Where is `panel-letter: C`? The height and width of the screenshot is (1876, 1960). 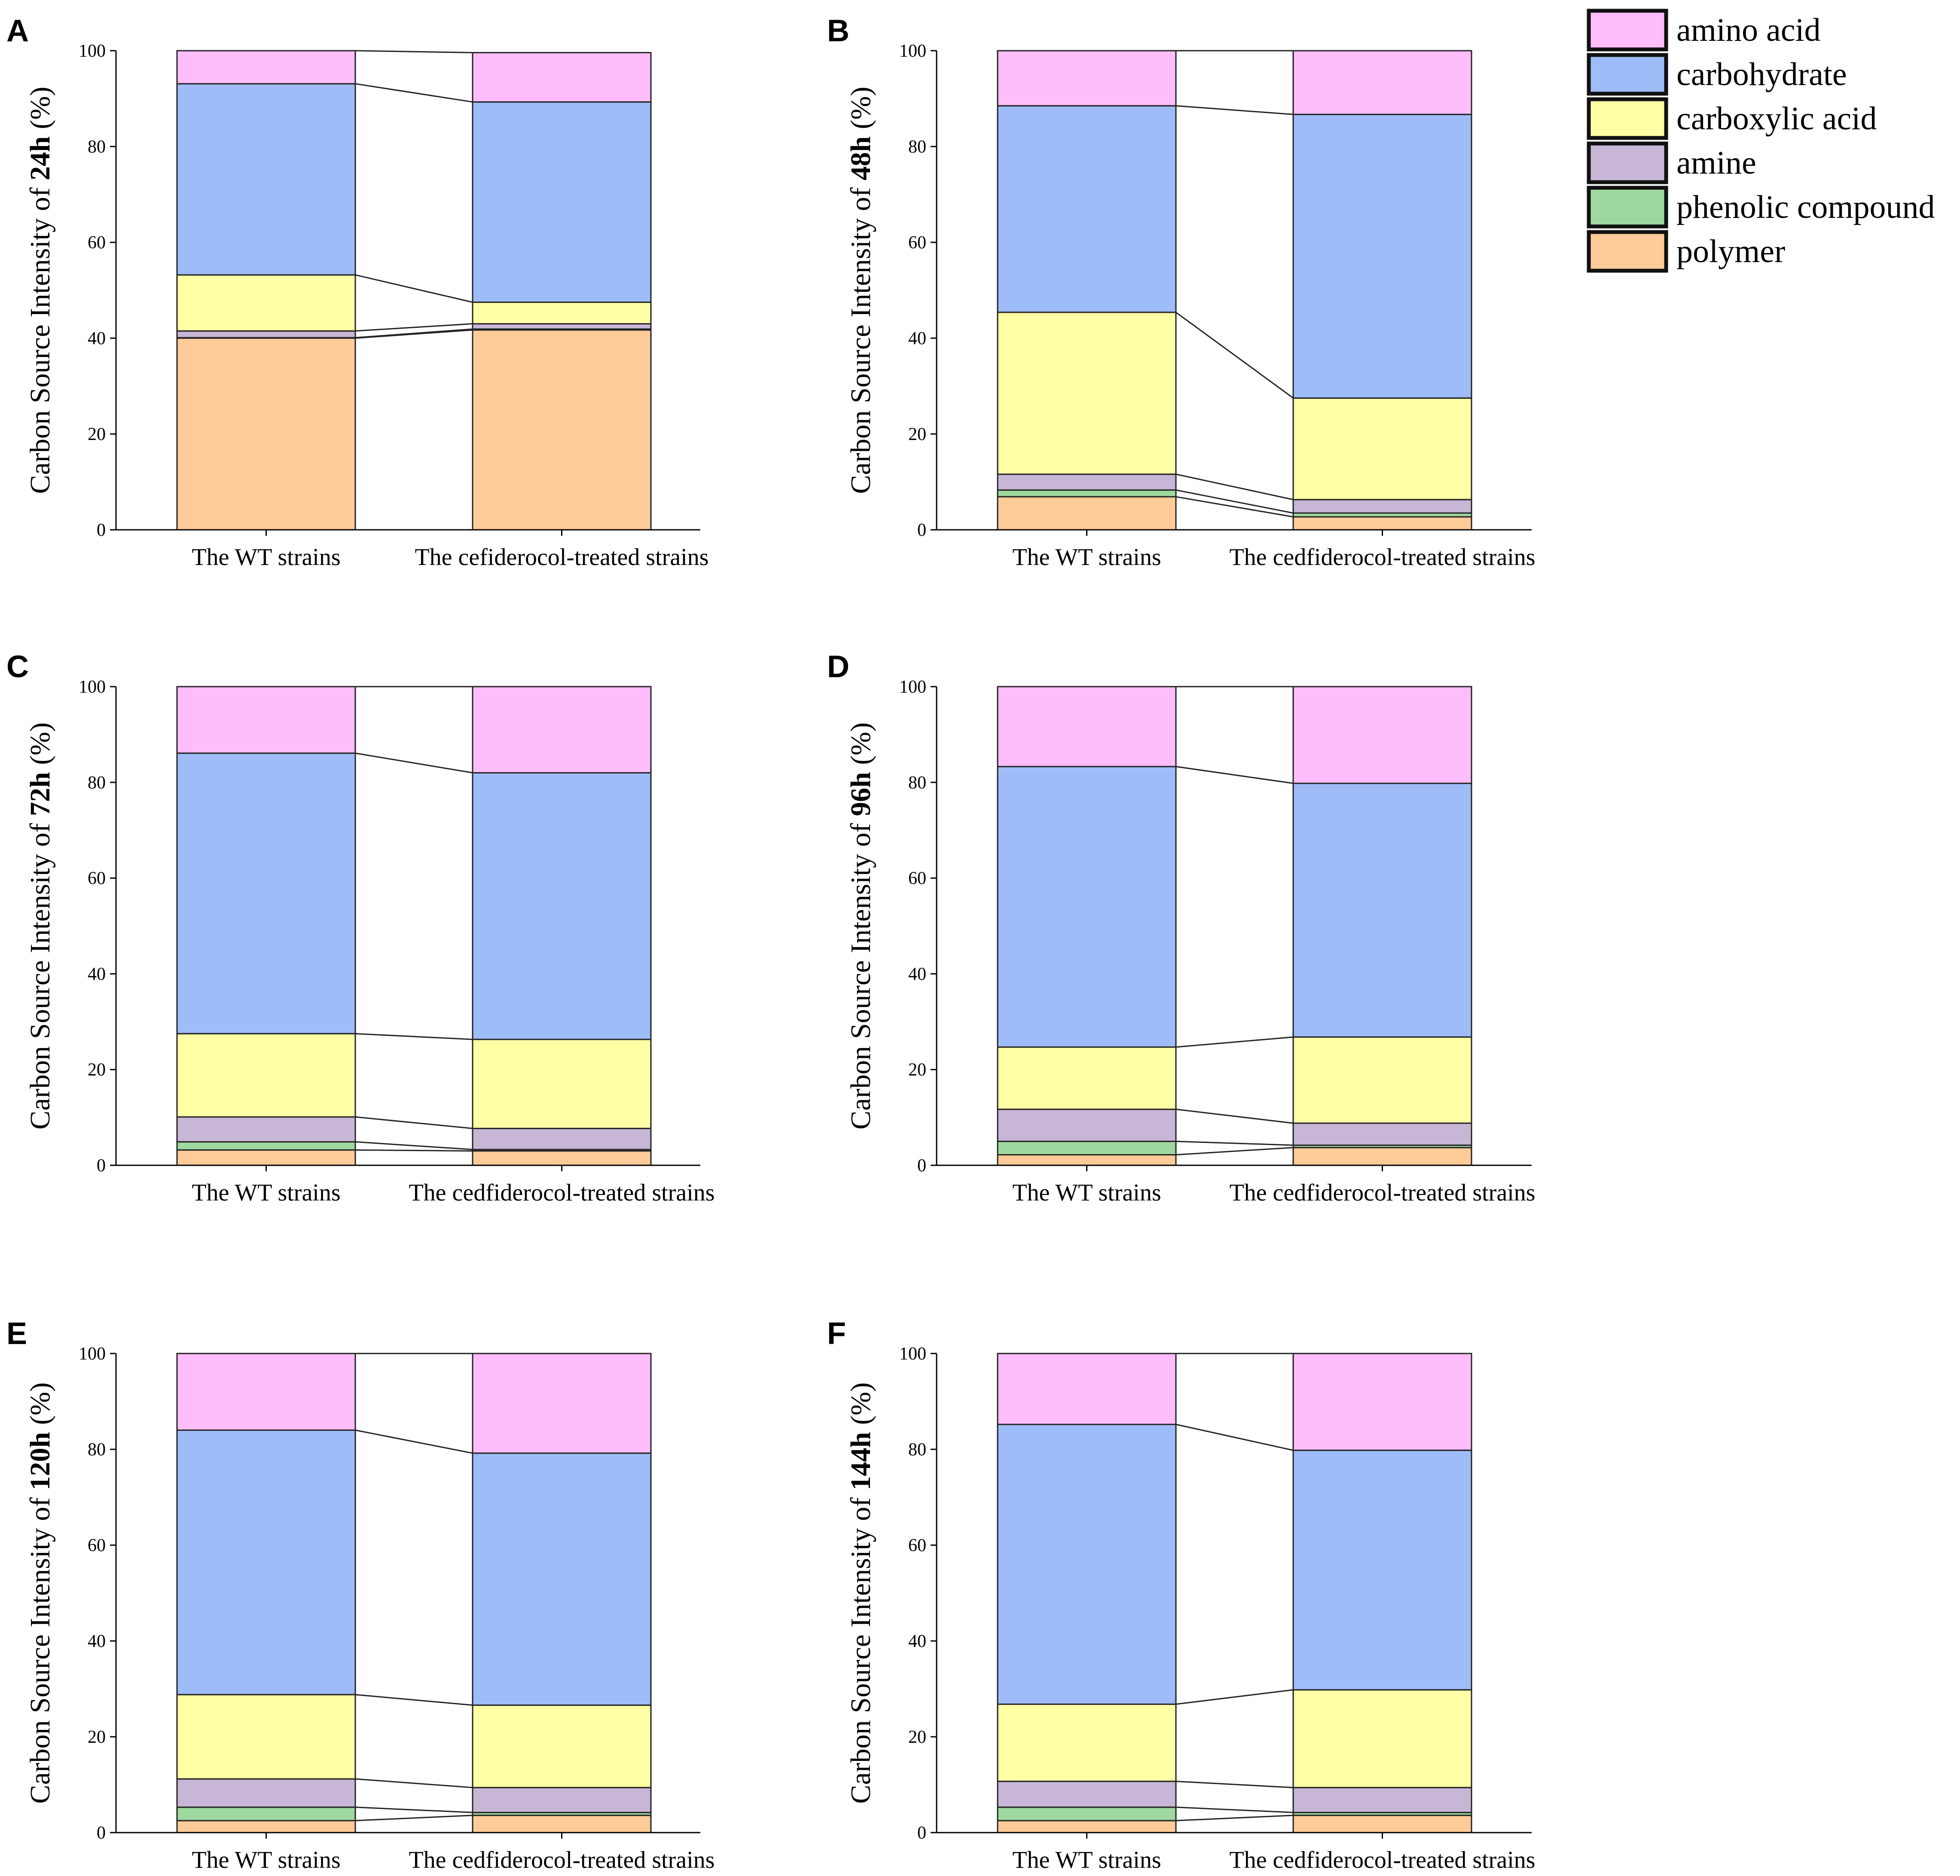 panel-letter: C is located at coordinates (18, 667).